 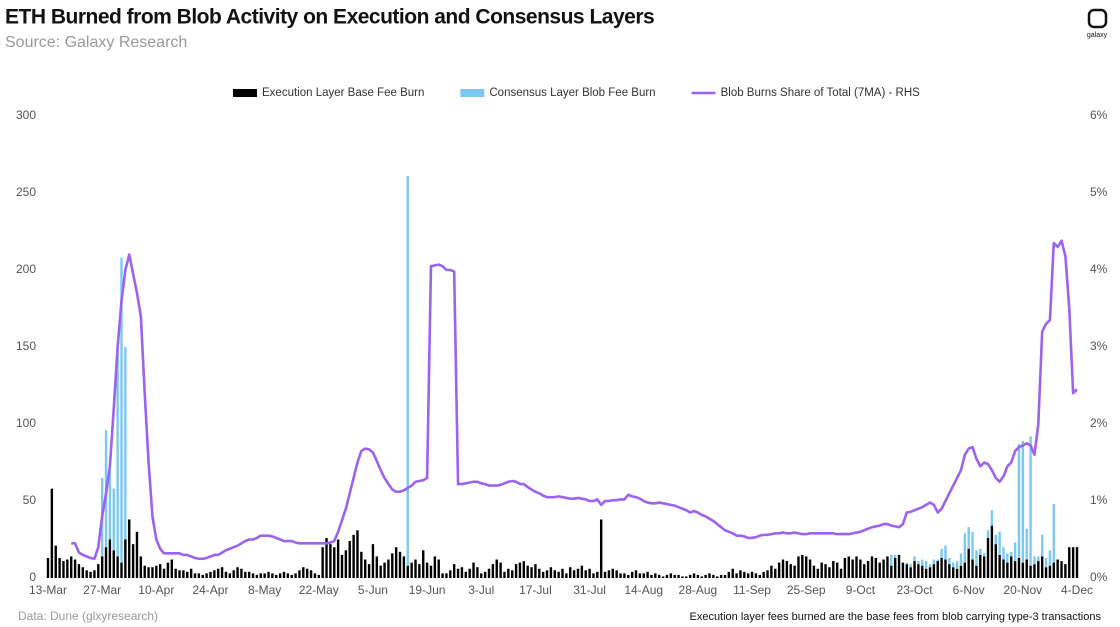 What do you see at coordinates (26, 115) in the screenshot?
I see `y-tick-label: 300` at bounding box center [26, 115].